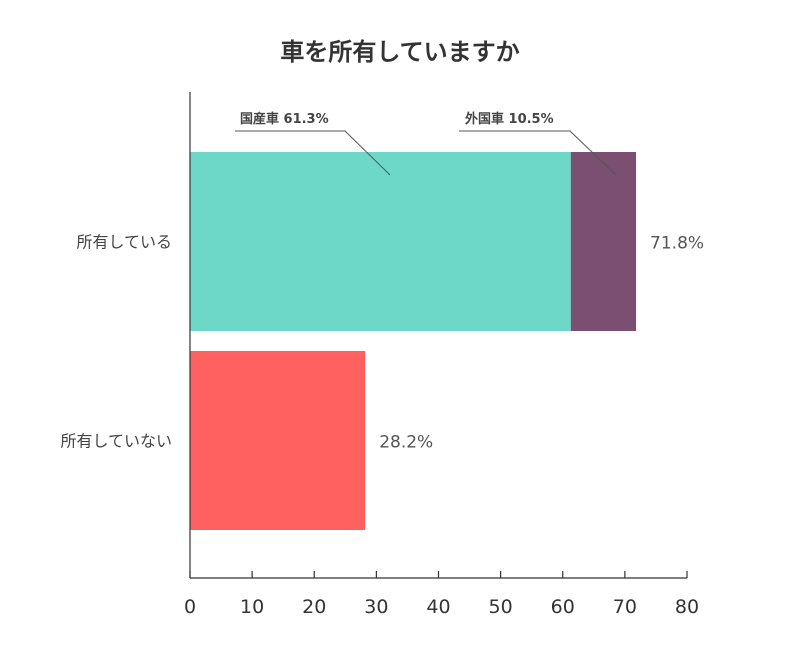 The height and width of the screenshot is (650, 800). Describe the element at coordinates (625, 607) in the screenshot. I see `x-tick-label: 70` at that location.